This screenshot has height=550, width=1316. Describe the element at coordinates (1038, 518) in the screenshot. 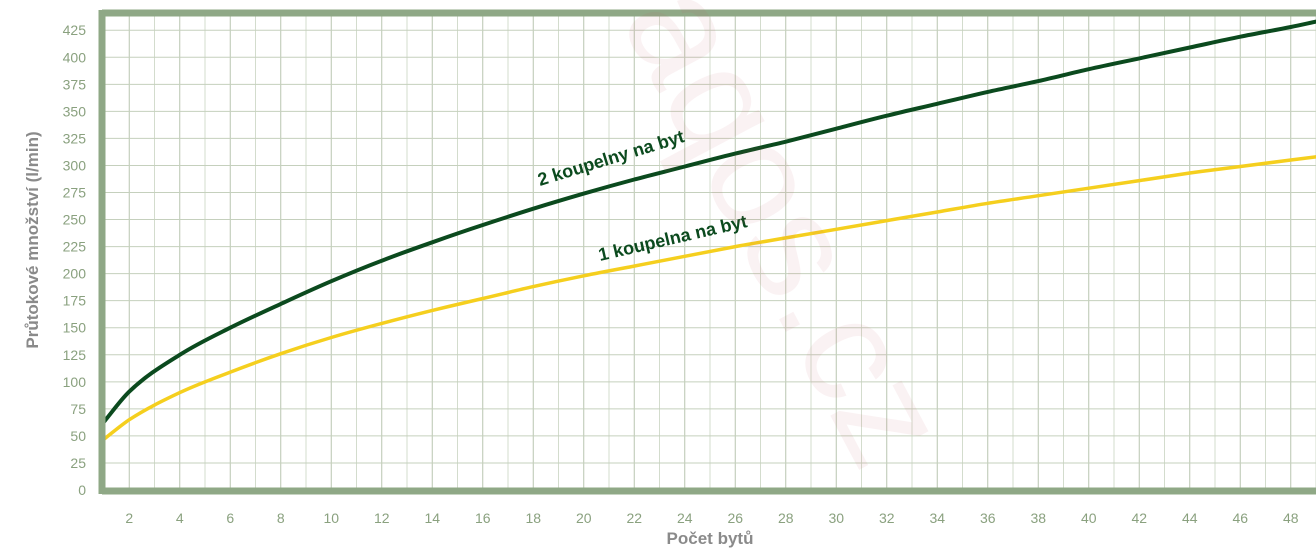

I see `x-tick-label: 38` at that location.